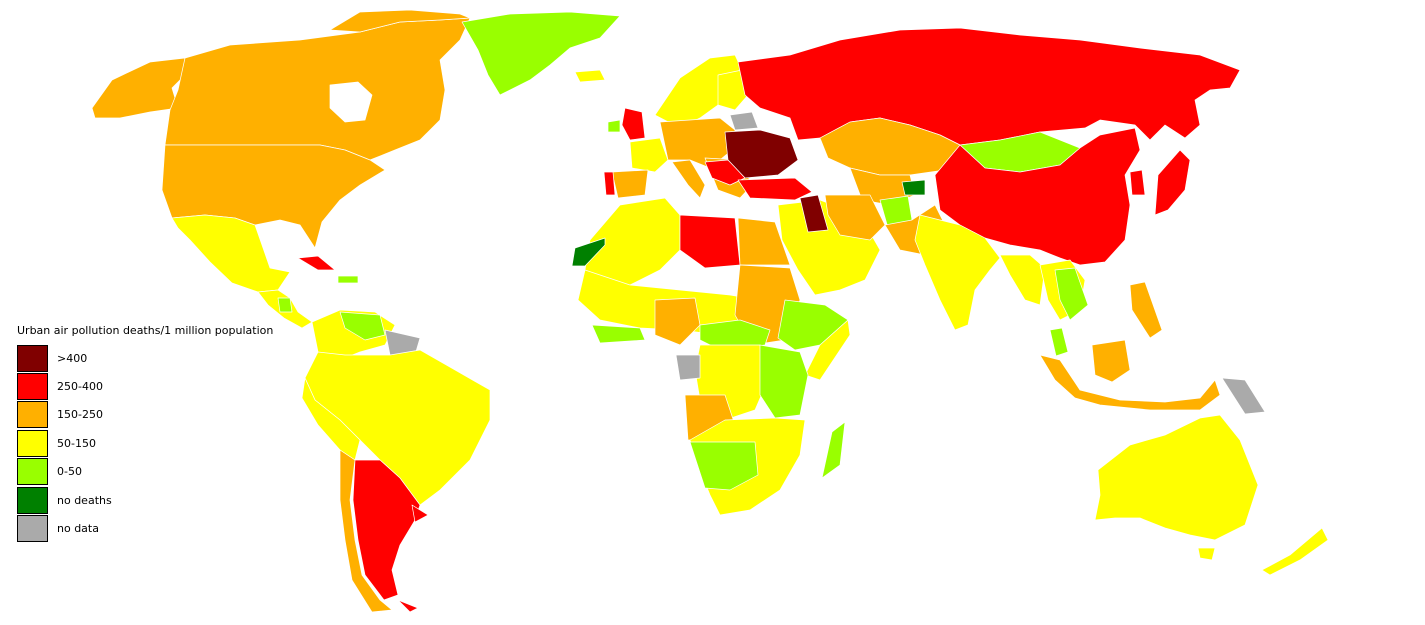  Describe the element at coordinates (1071, 294) in the screenshot. I see `region-vietnam-laos` at that location.